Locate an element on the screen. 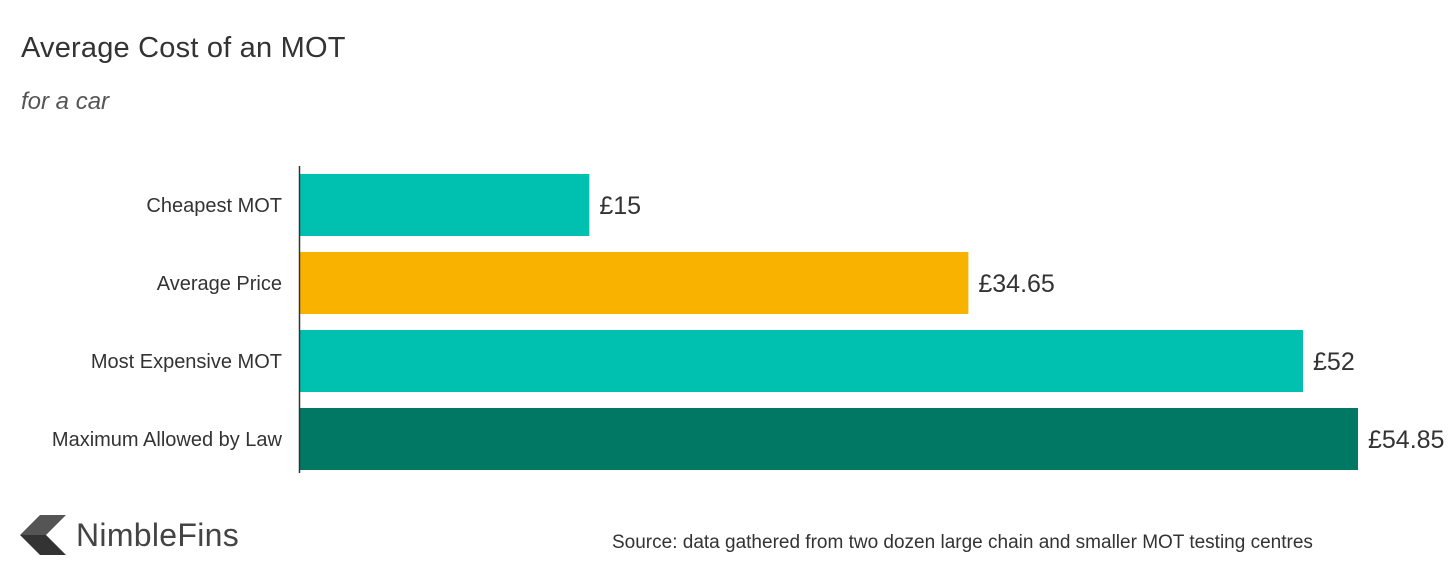  brand-logo: NimbleFins is located at coordinates (129, 535).